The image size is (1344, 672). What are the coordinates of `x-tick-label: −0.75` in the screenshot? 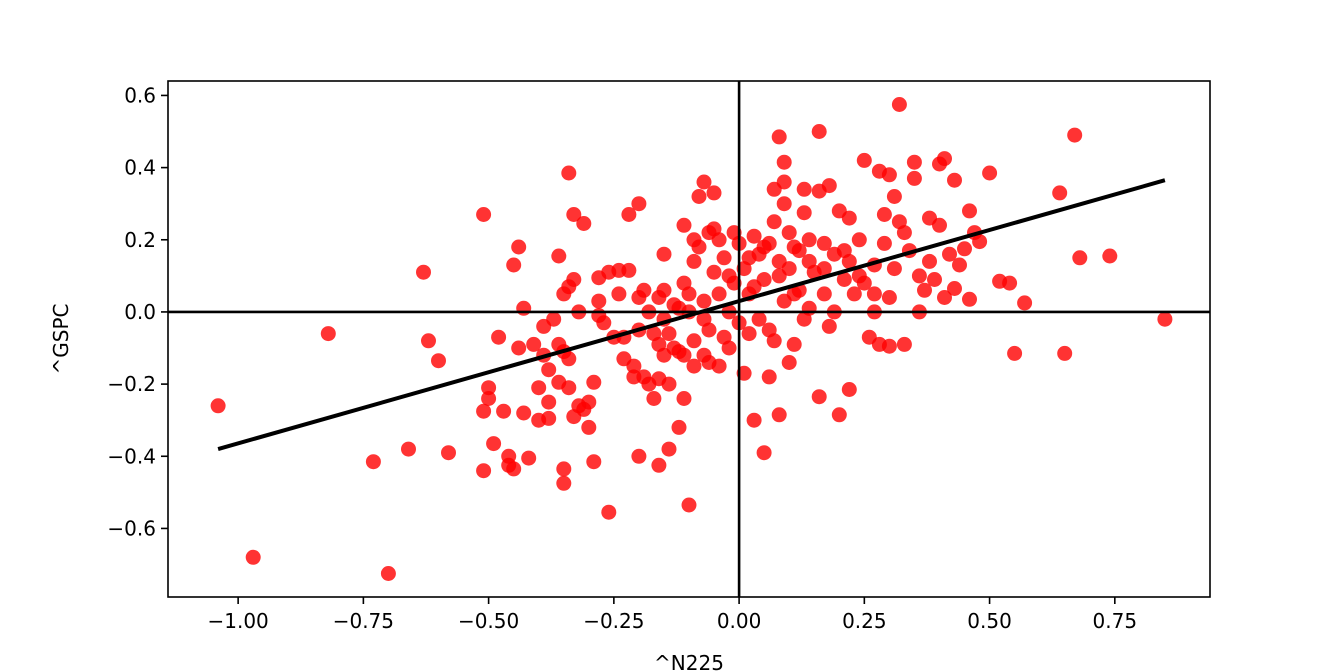 It's located at (363, 621).